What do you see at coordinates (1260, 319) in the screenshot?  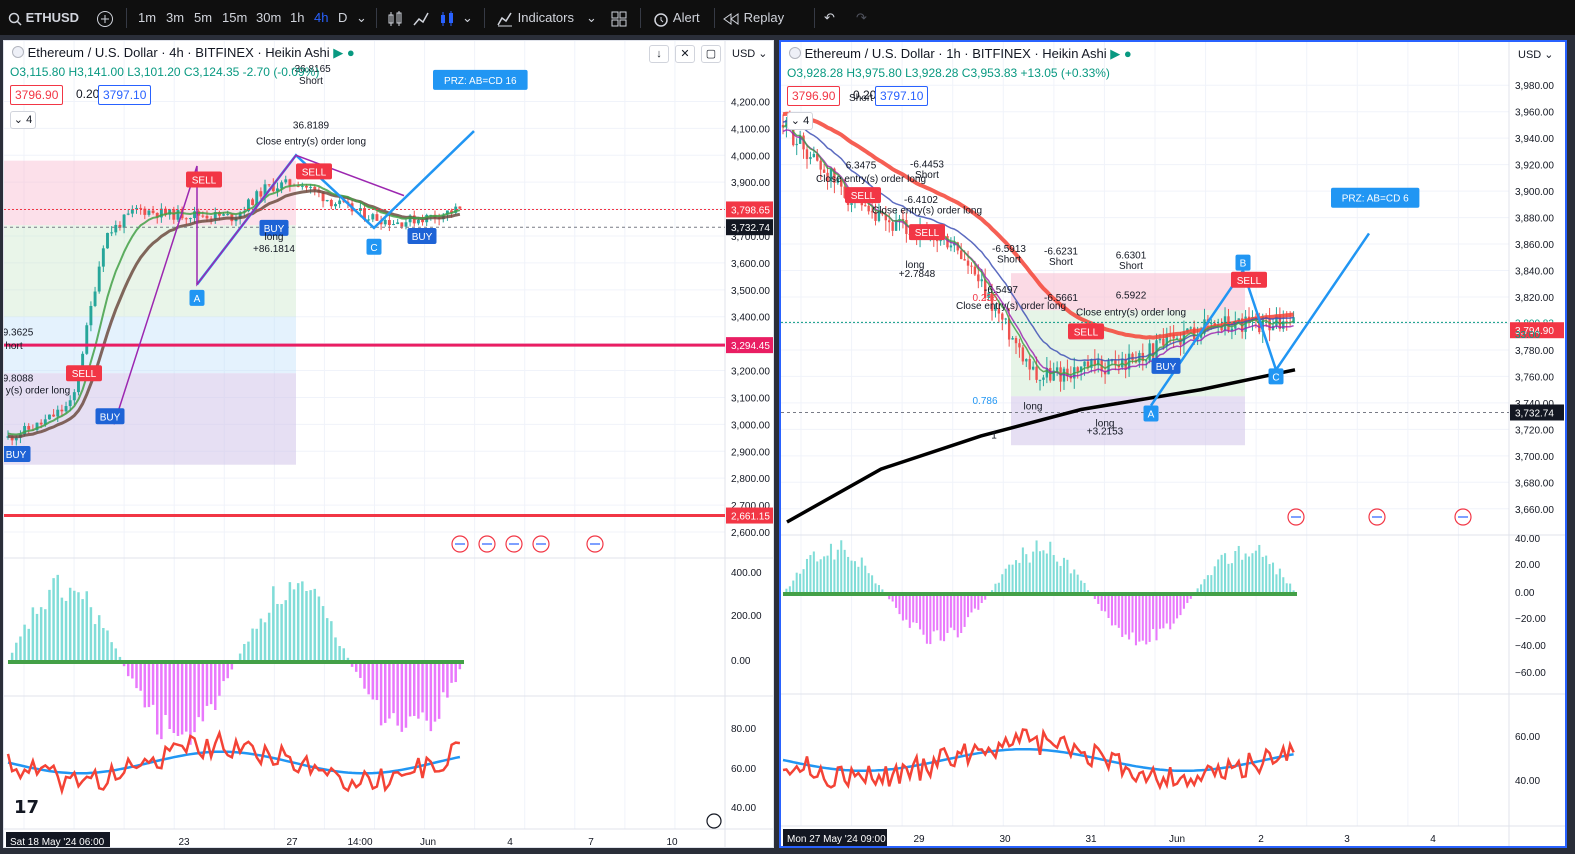 I see `pattern-line` at bounding box center [1260, 319].